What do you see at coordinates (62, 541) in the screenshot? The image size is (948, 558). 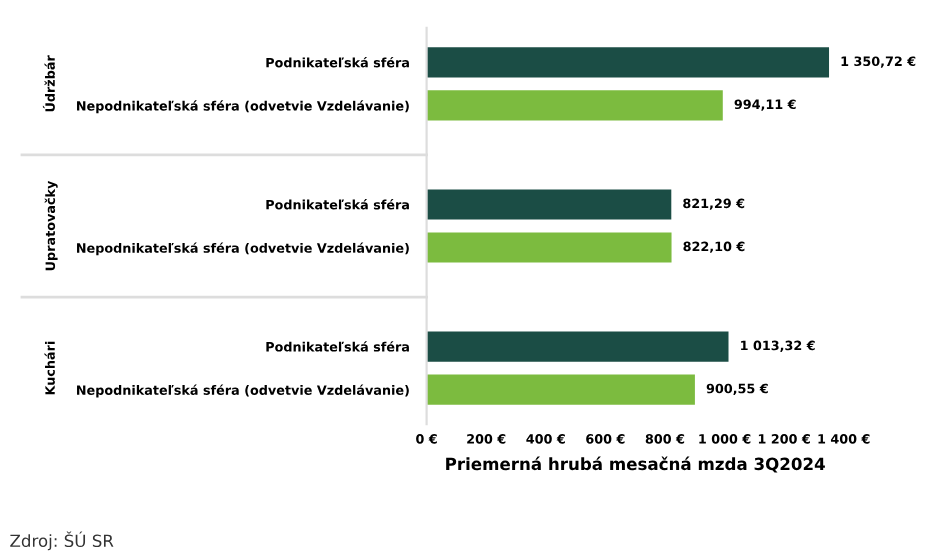 I see `text: Zdroj: ŠÚ SR` at bounding box center [62, 541].